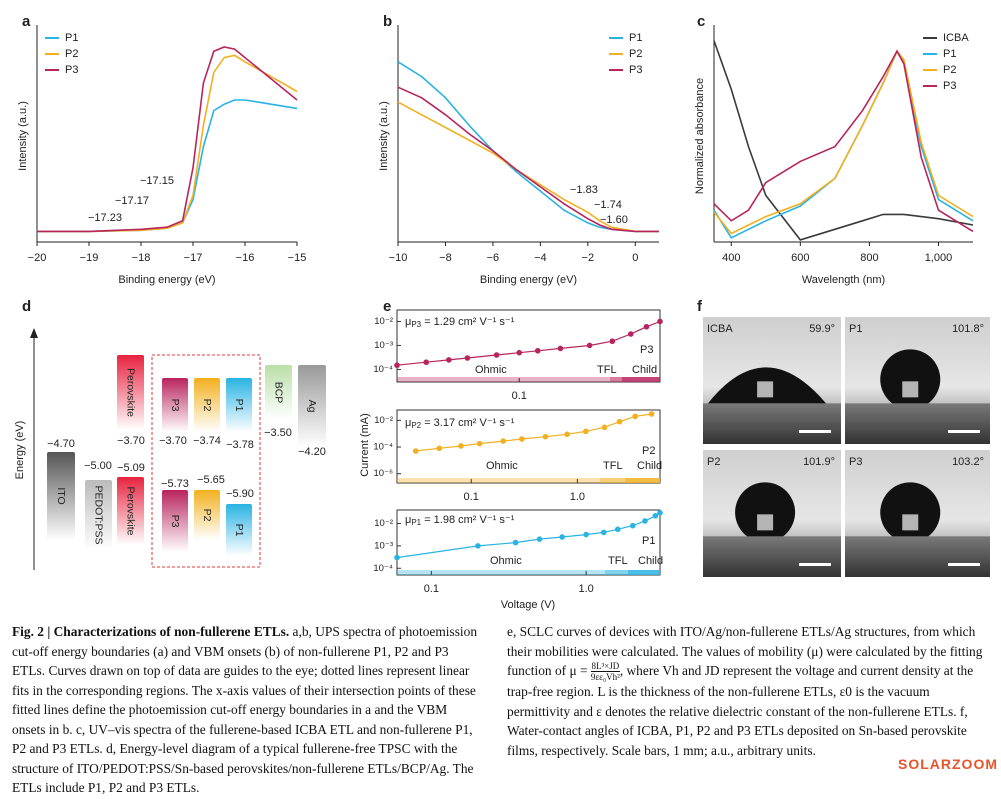 Image resolution: width=1001 pixels, height=799 pixels. I want to click on sample-label: P2, so click(648, 451).